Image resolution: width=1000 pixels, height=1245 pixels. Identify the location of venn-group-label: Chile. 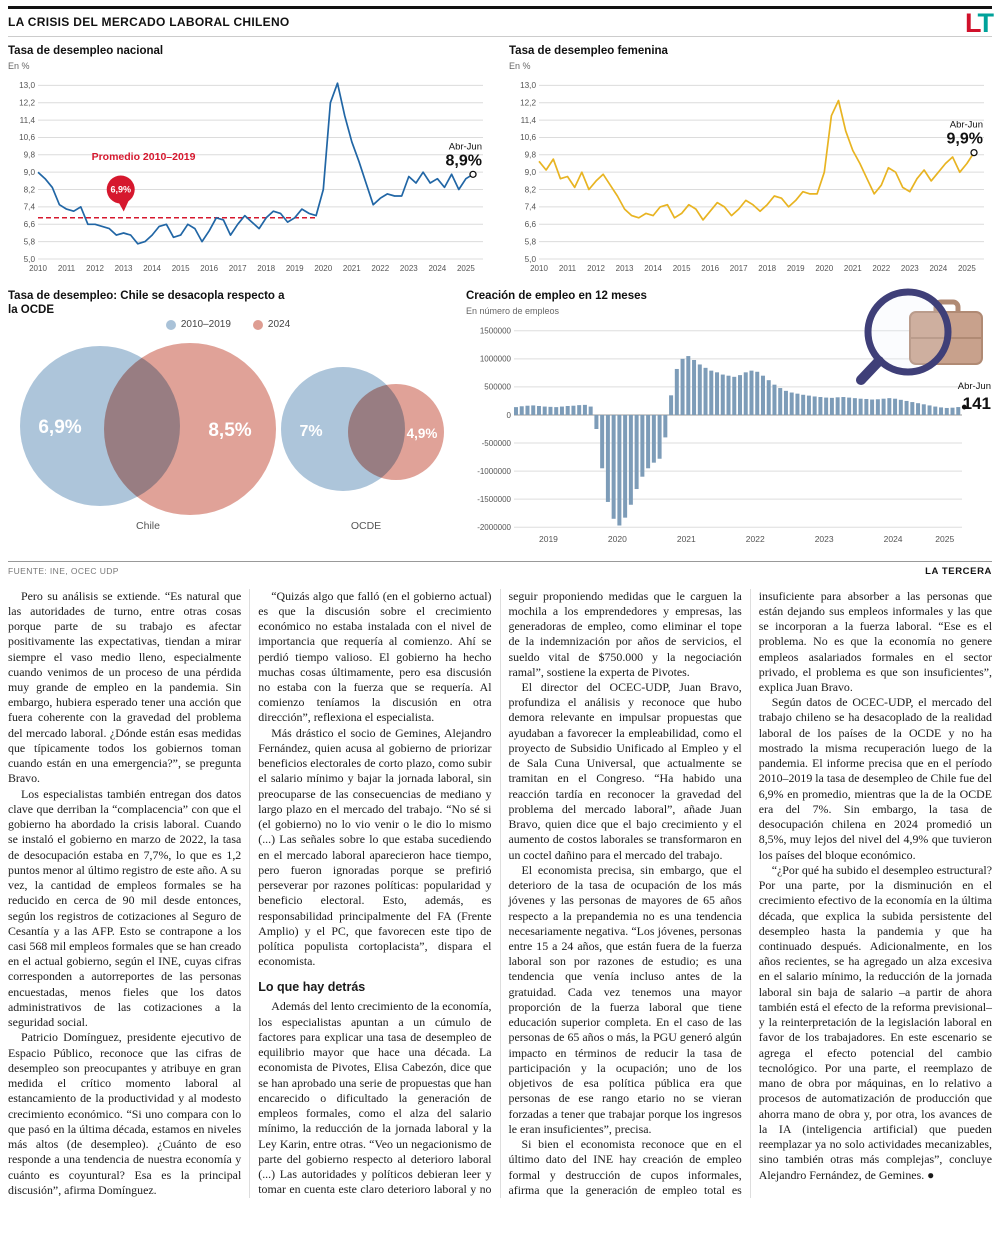
(148, 526).